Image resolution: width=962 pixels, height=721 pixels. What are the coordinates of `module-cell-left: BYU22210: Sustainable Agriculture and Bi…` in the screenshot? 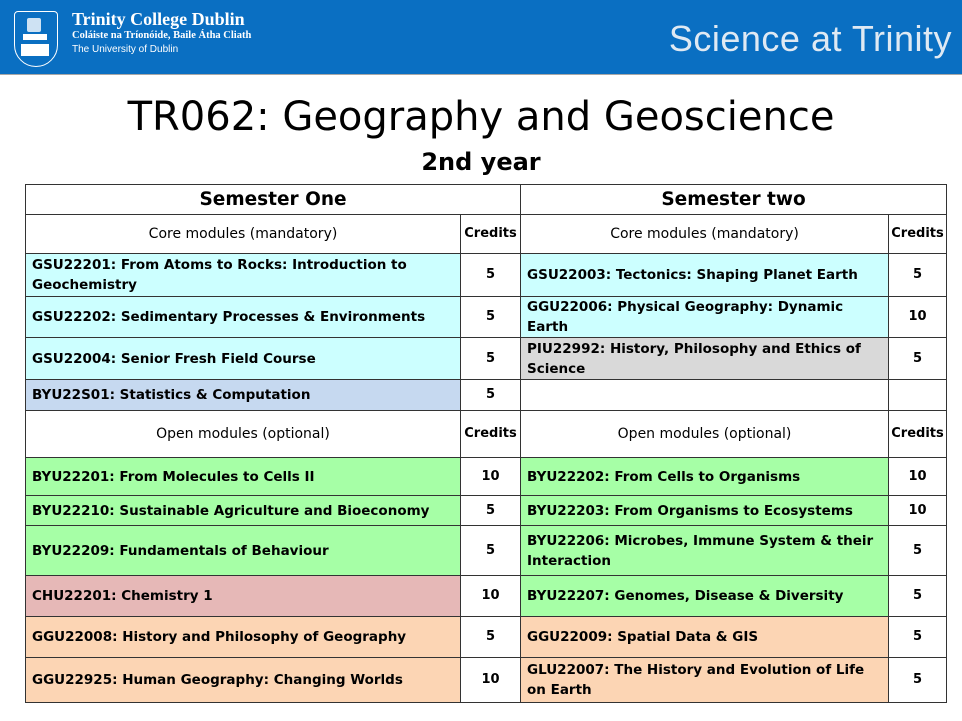 It's located at (243, 510).